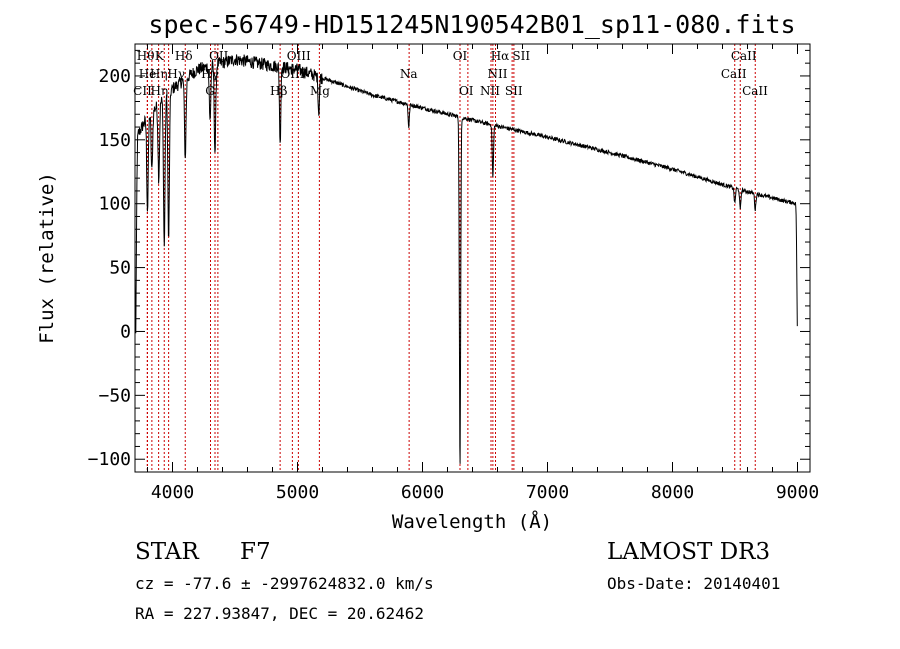 The image size is (900, 649). What do you see at coordinates (299, 56) in the screenshot?
I see `marker-label: OIII` at bounding box center [299, 56].